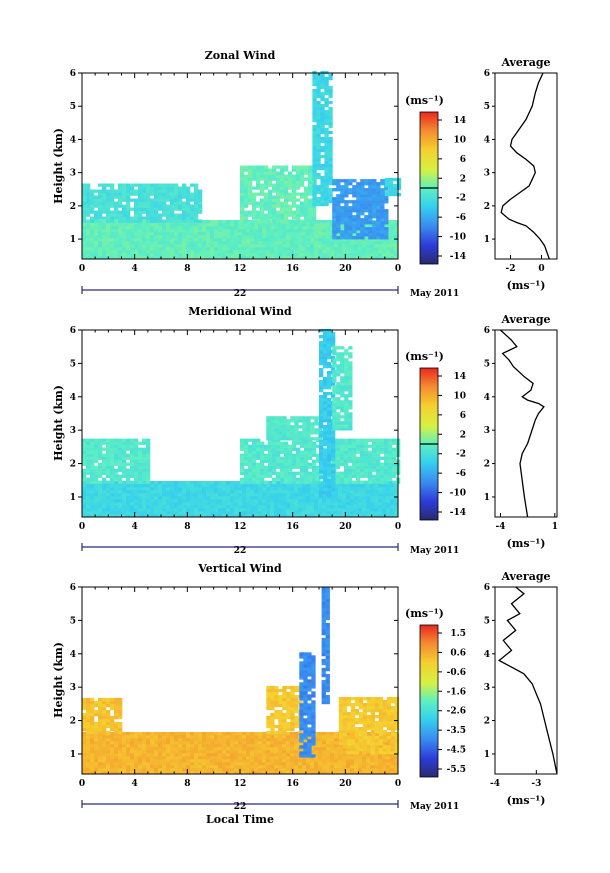  I want to click on zonal-colorbar-tick-label: 6, so click(463, 160).